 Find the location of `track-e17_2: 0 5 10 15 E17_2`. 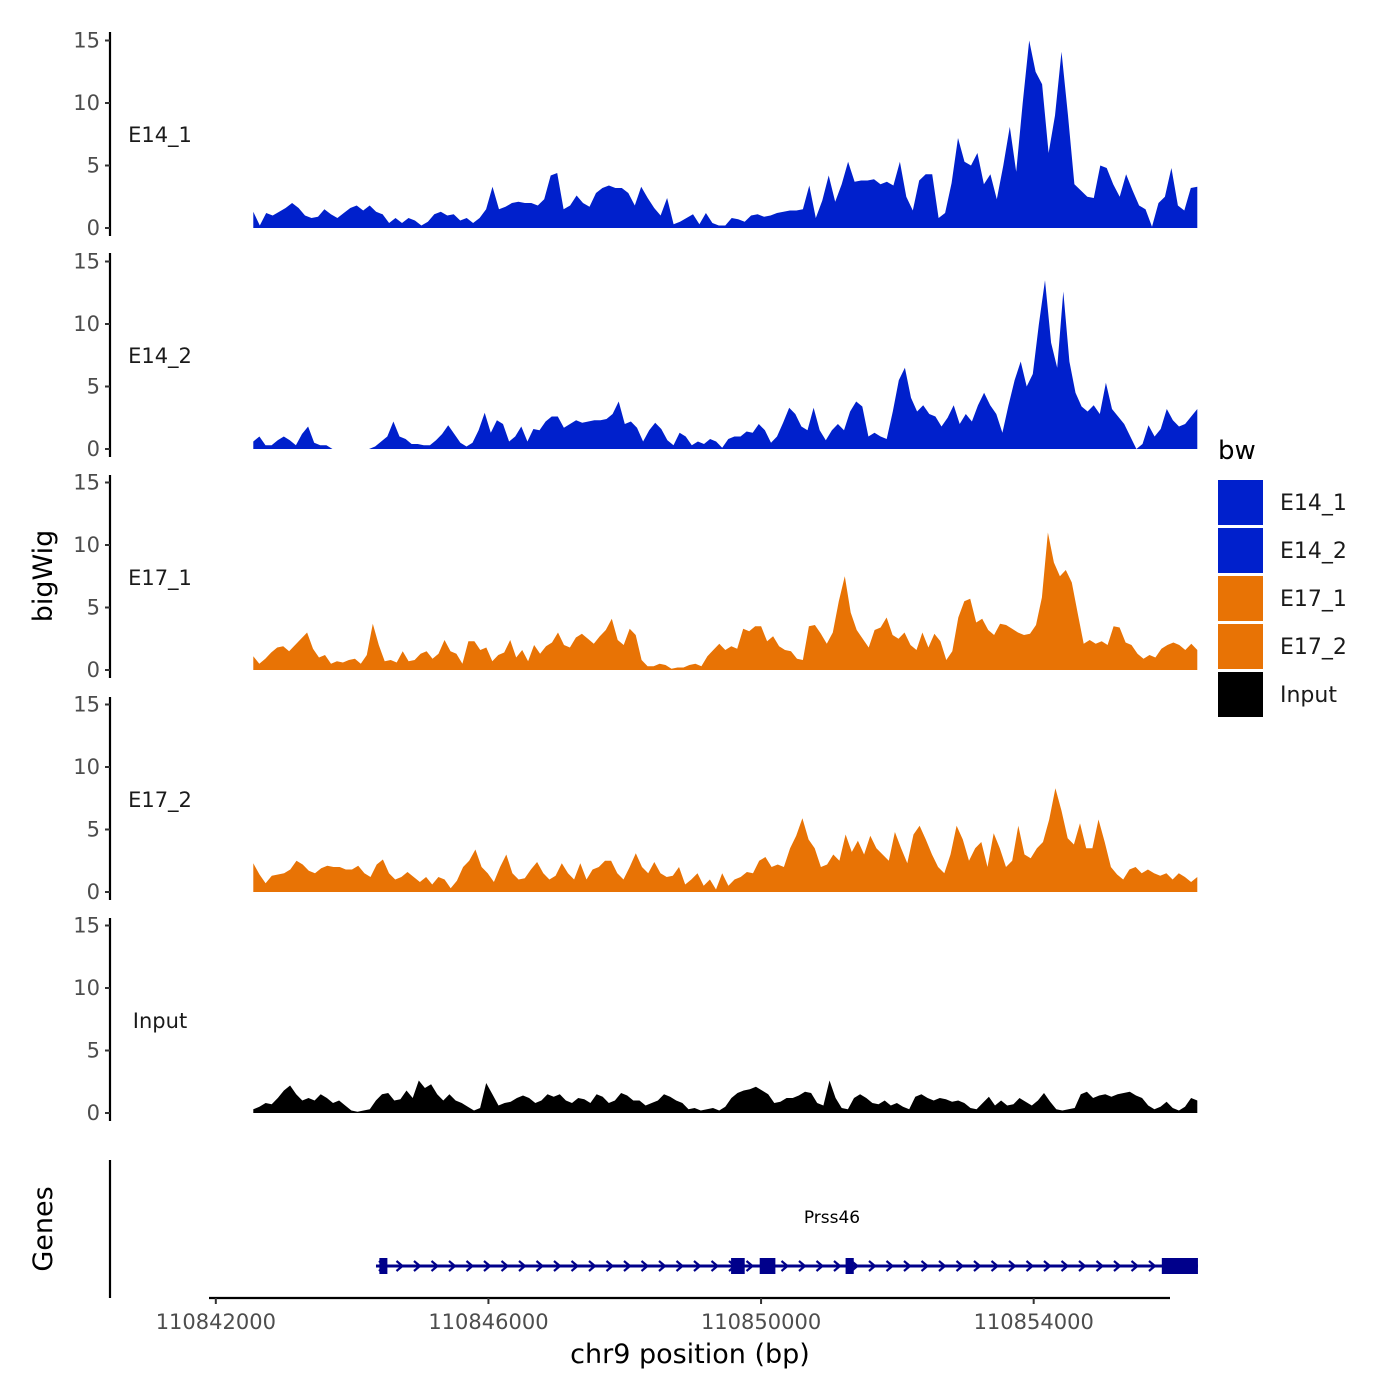

track-e17_2: 0 5 10 15 E17_2 is located at coordinates (635, 798).